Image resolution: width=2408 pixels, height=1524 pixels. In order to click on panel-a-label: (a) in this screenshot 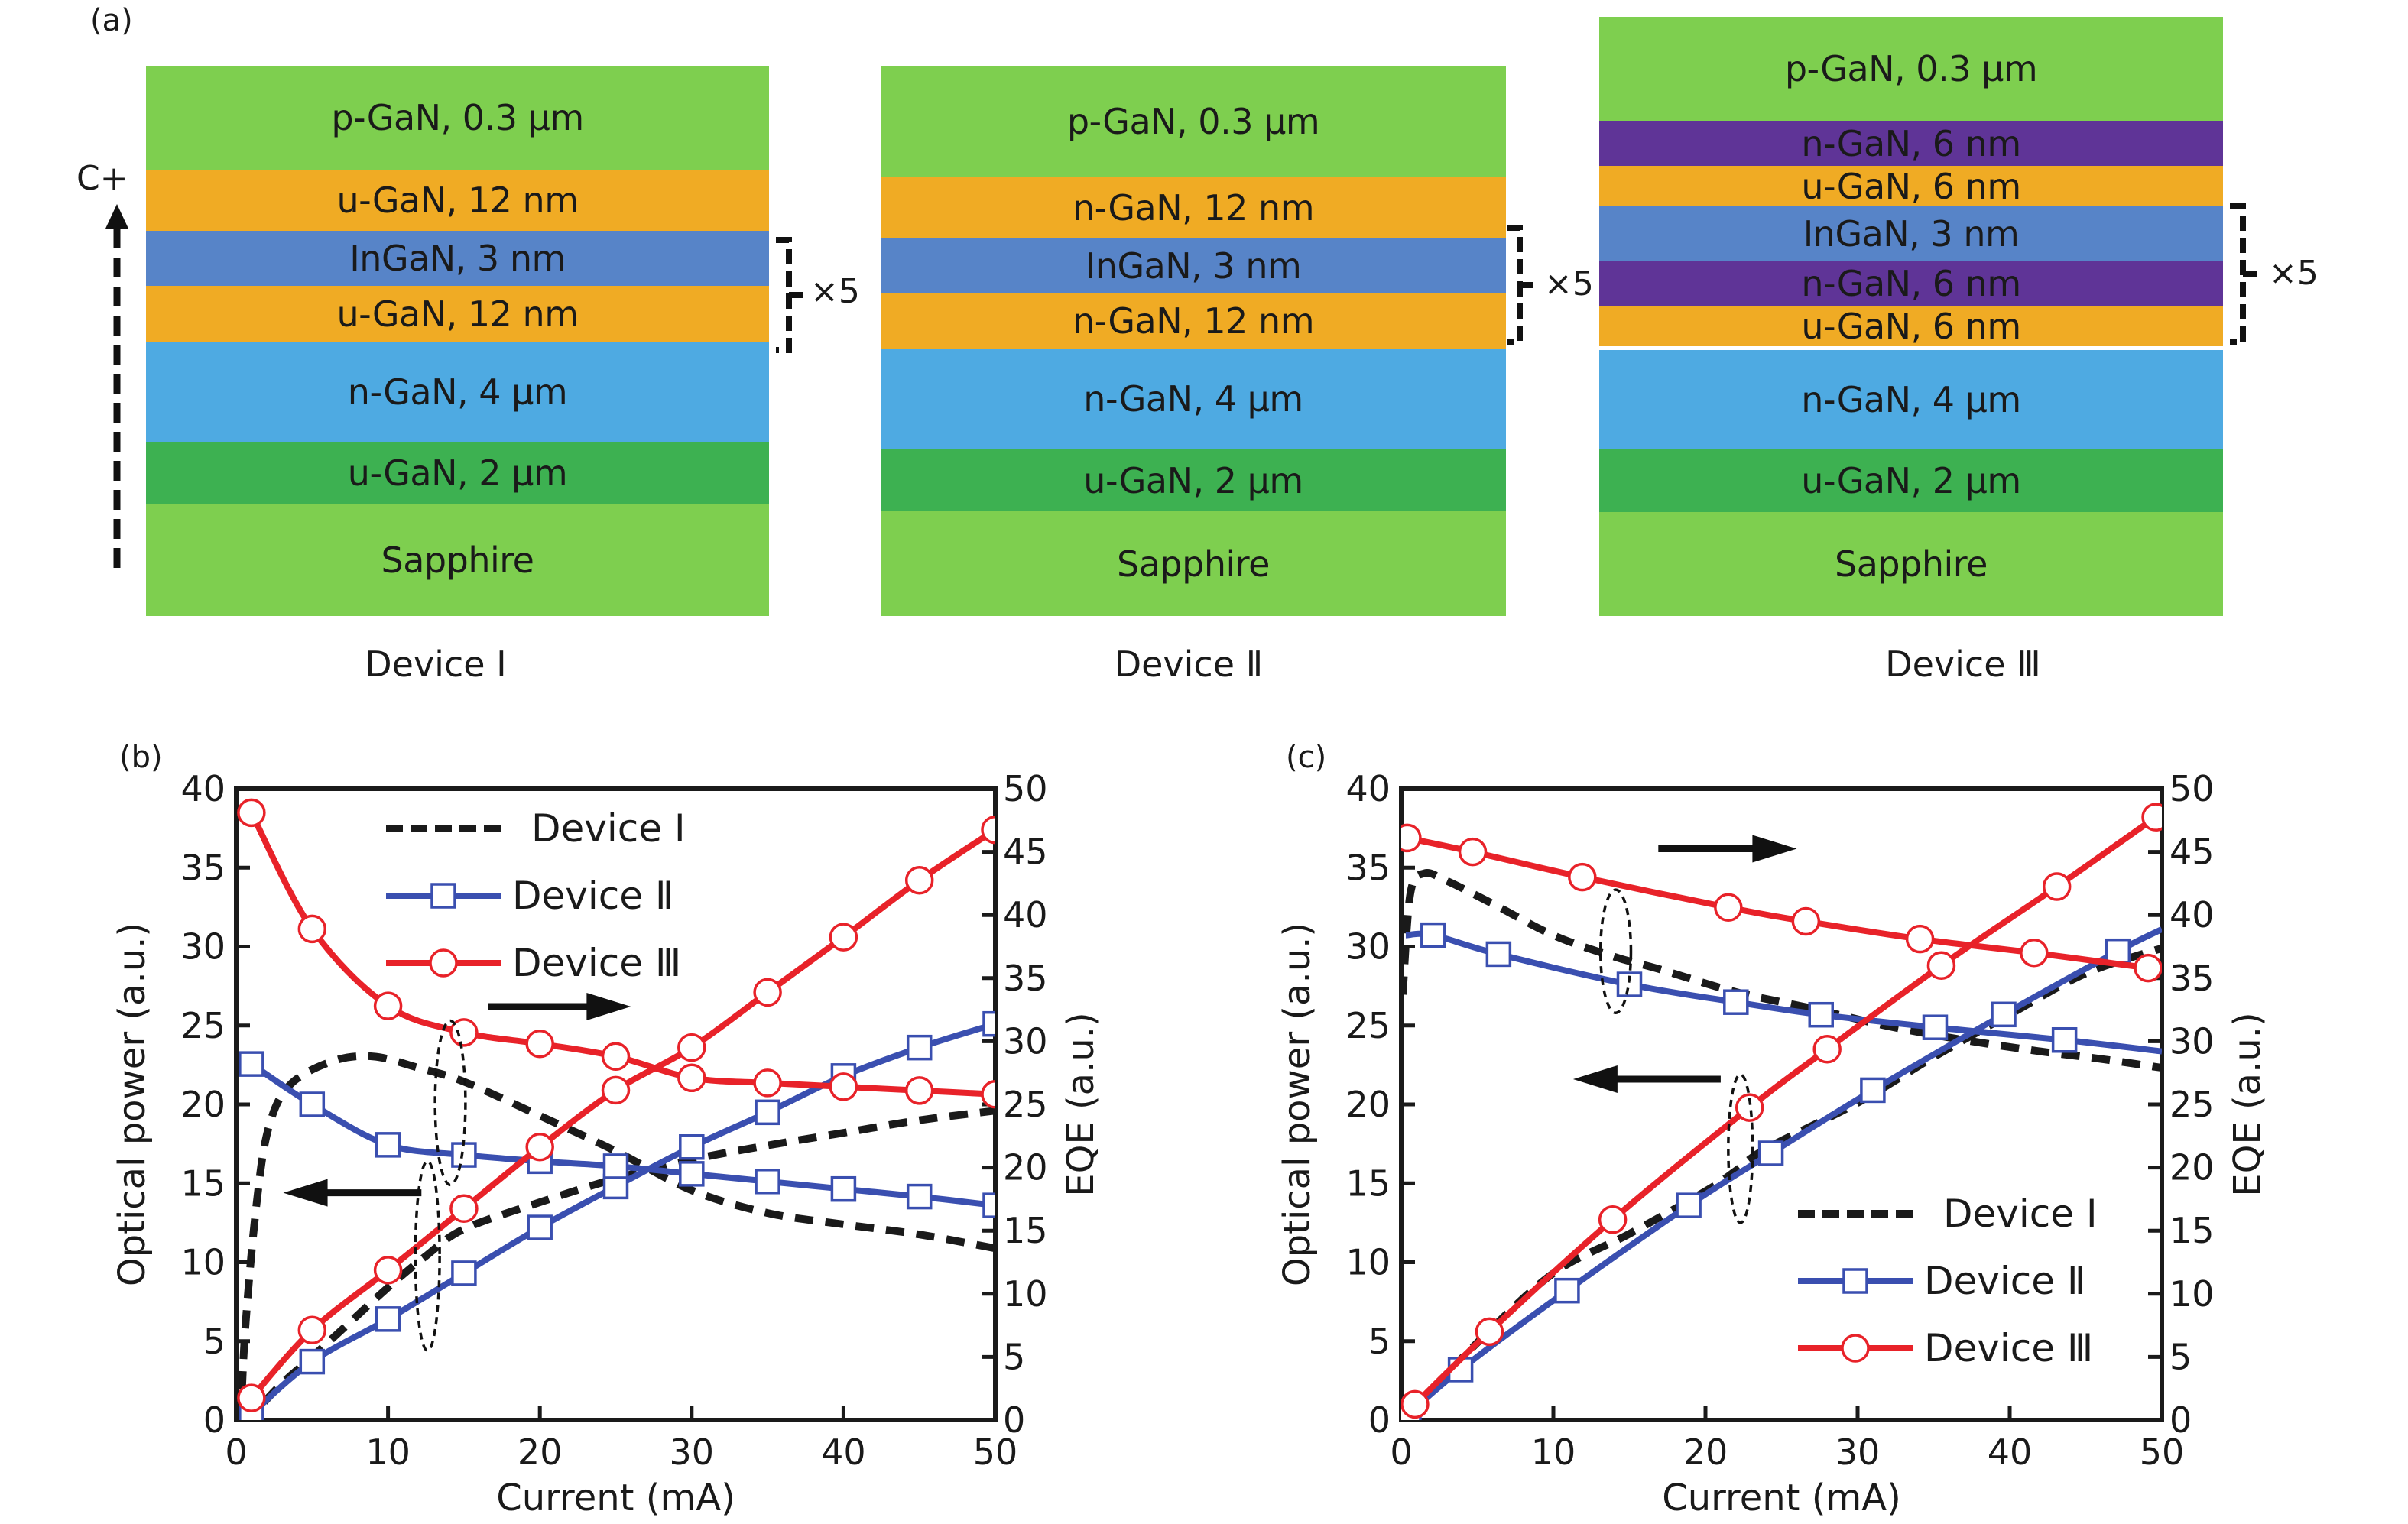, I will do `click(112, 20)`.